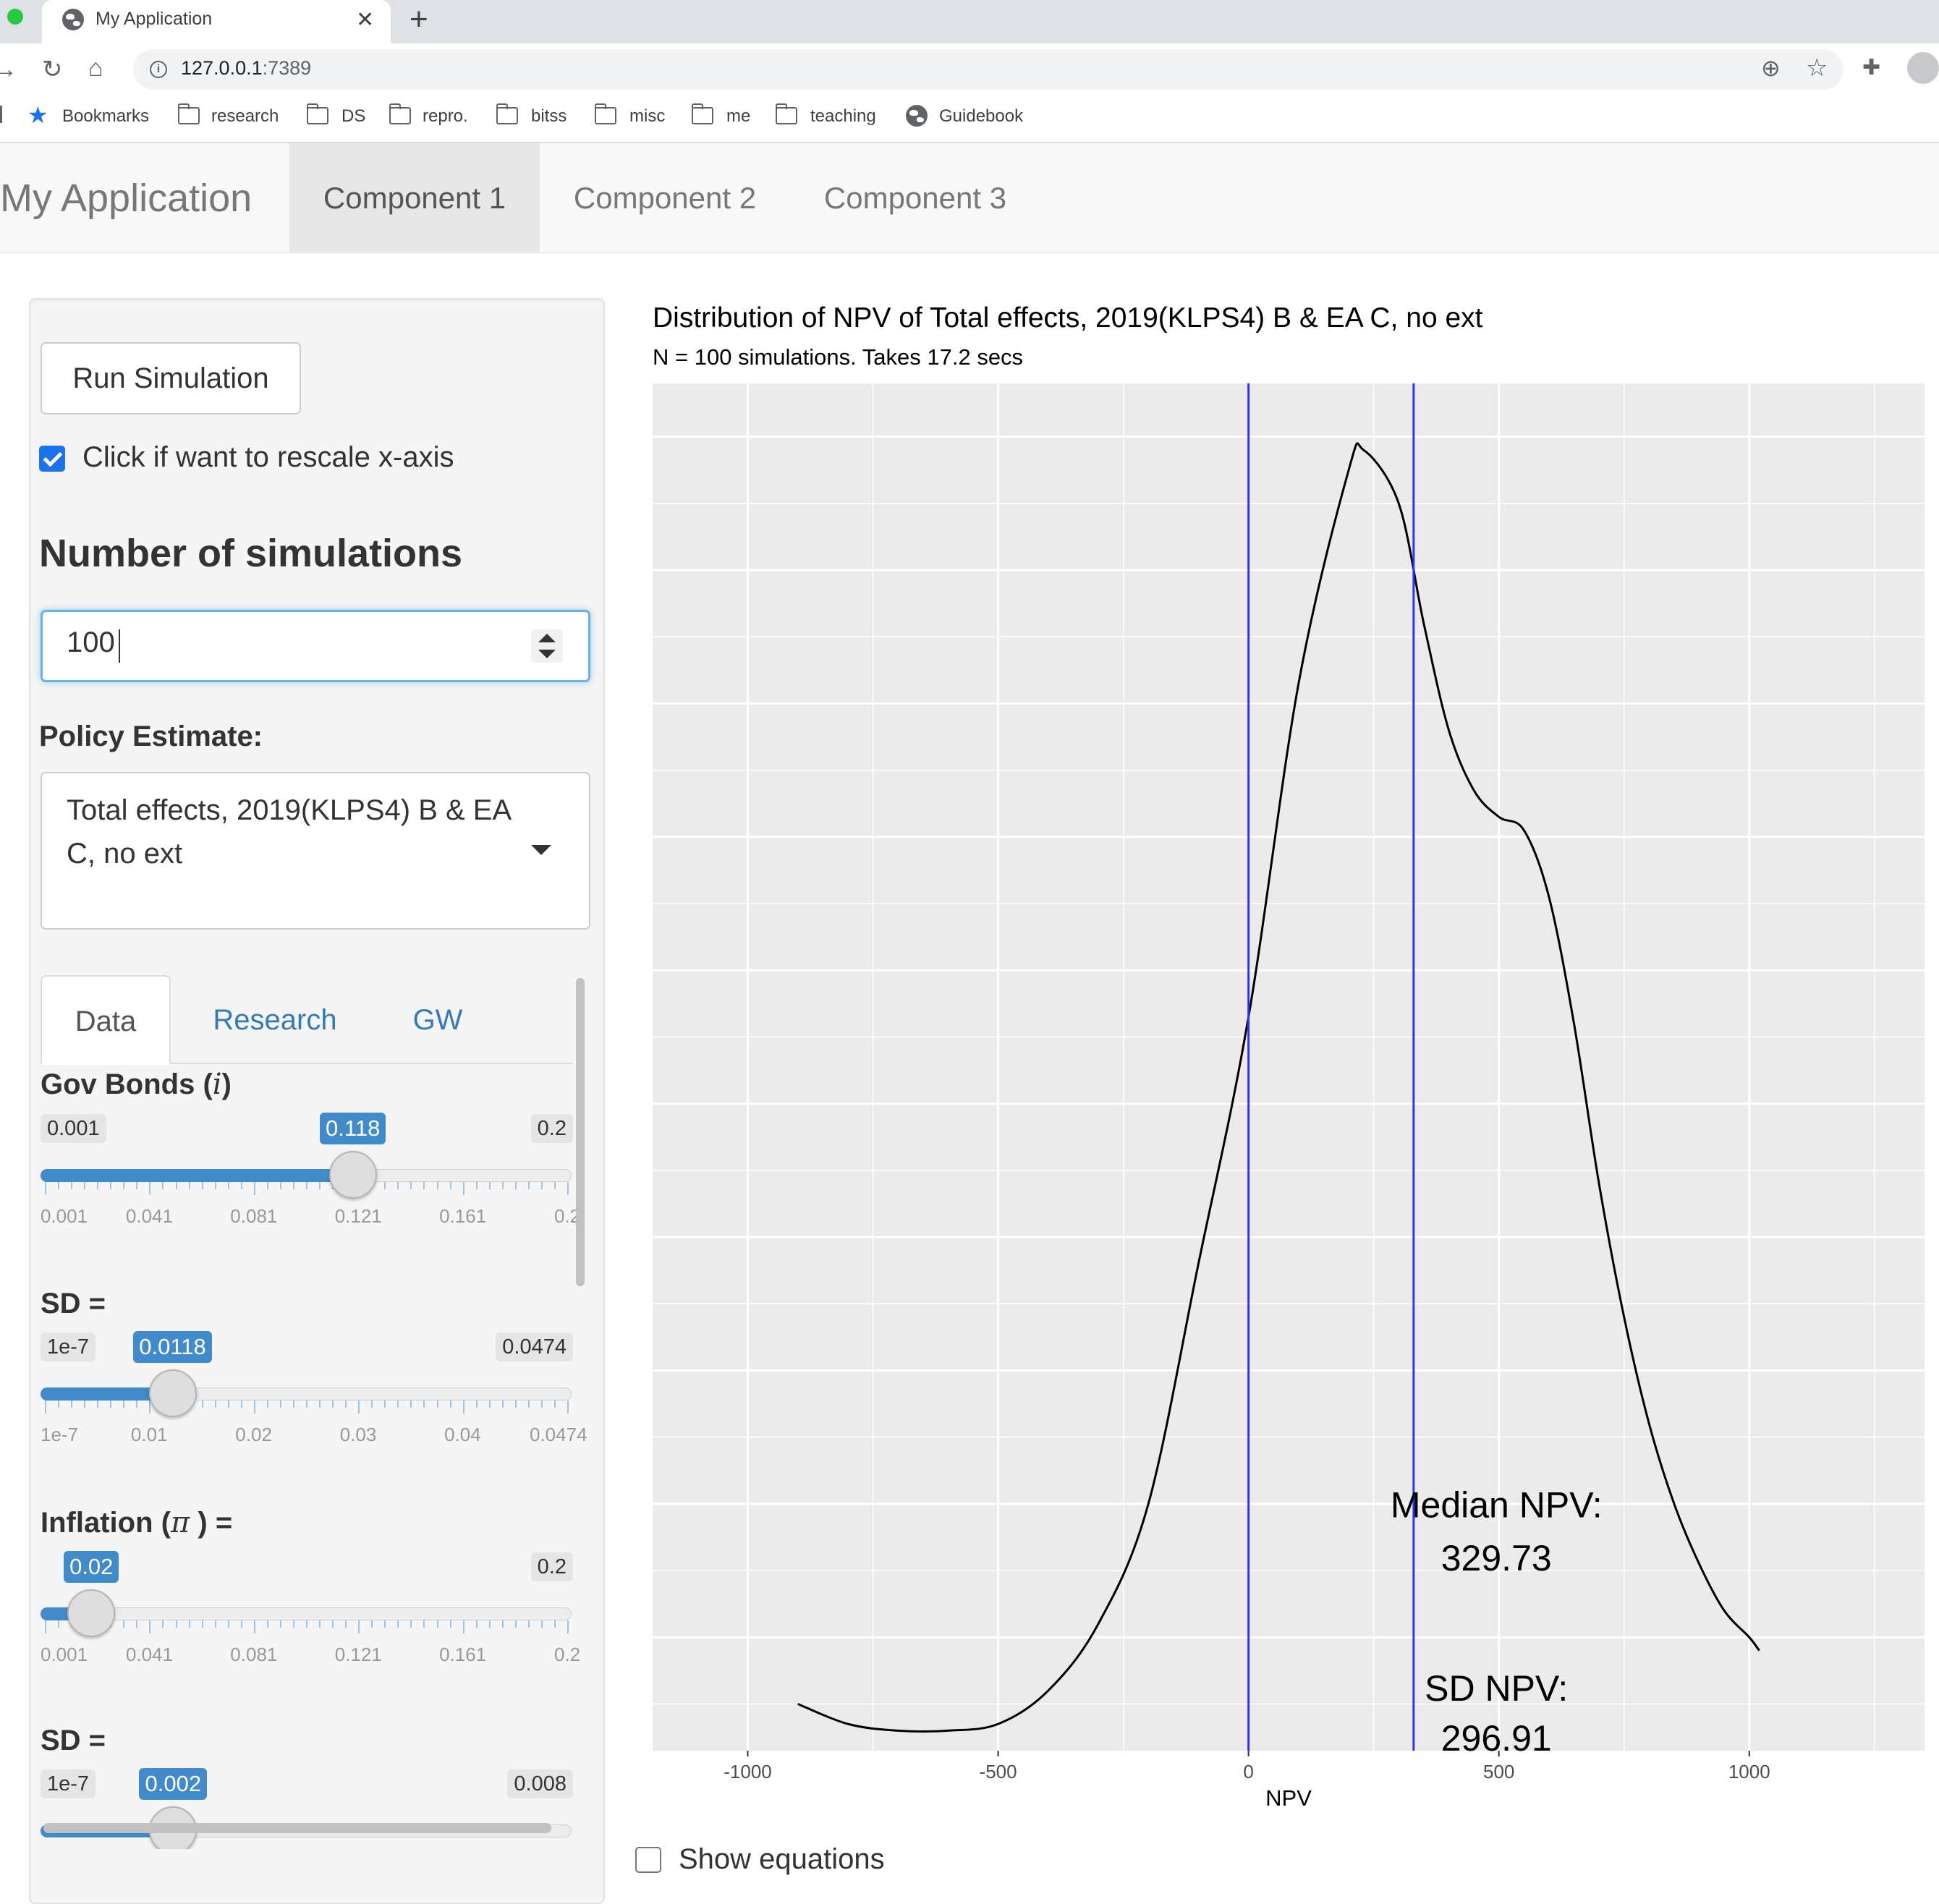 The height and width of the screenshot is (1904, 1939). I want to click on tab-component-1: Component 1, so click(415, 198).